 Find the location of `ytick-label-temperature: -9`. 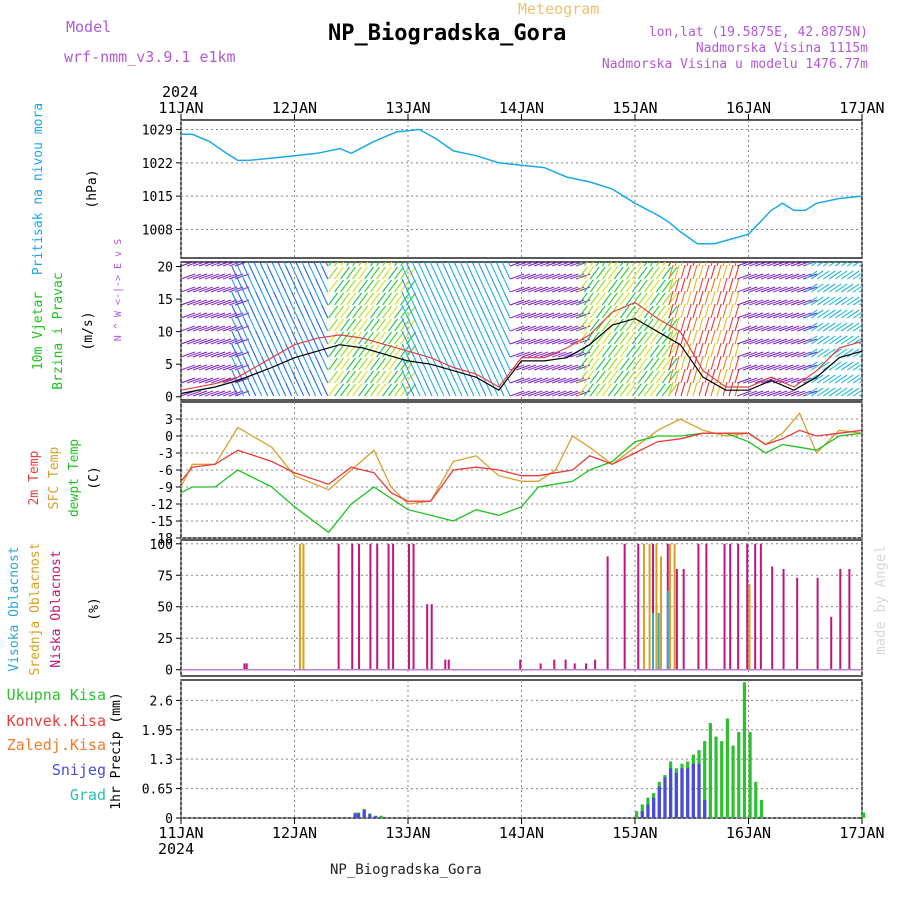

ytick-label-temperature: -9 is located at coordinates (165, 488).